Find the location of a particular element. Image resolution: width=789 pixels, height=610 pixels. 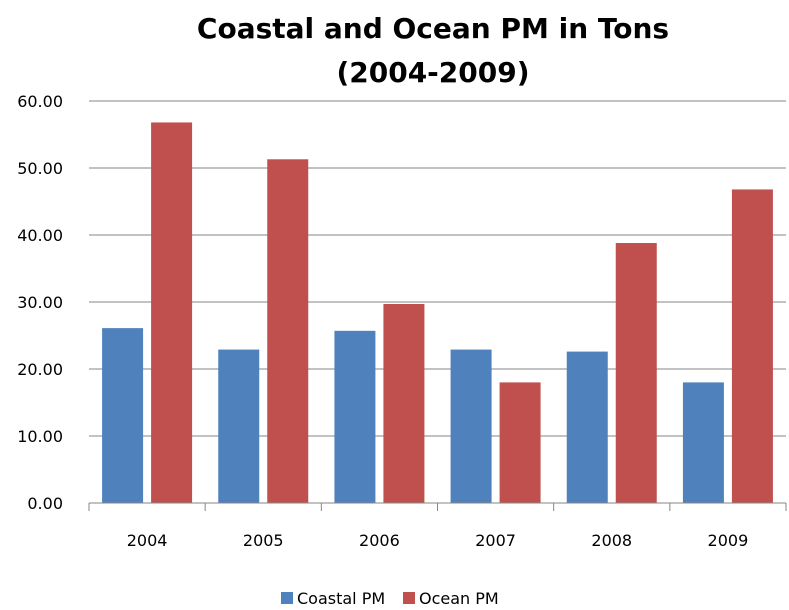

bar-coastal-2008 is located at coordinates (587, 427).